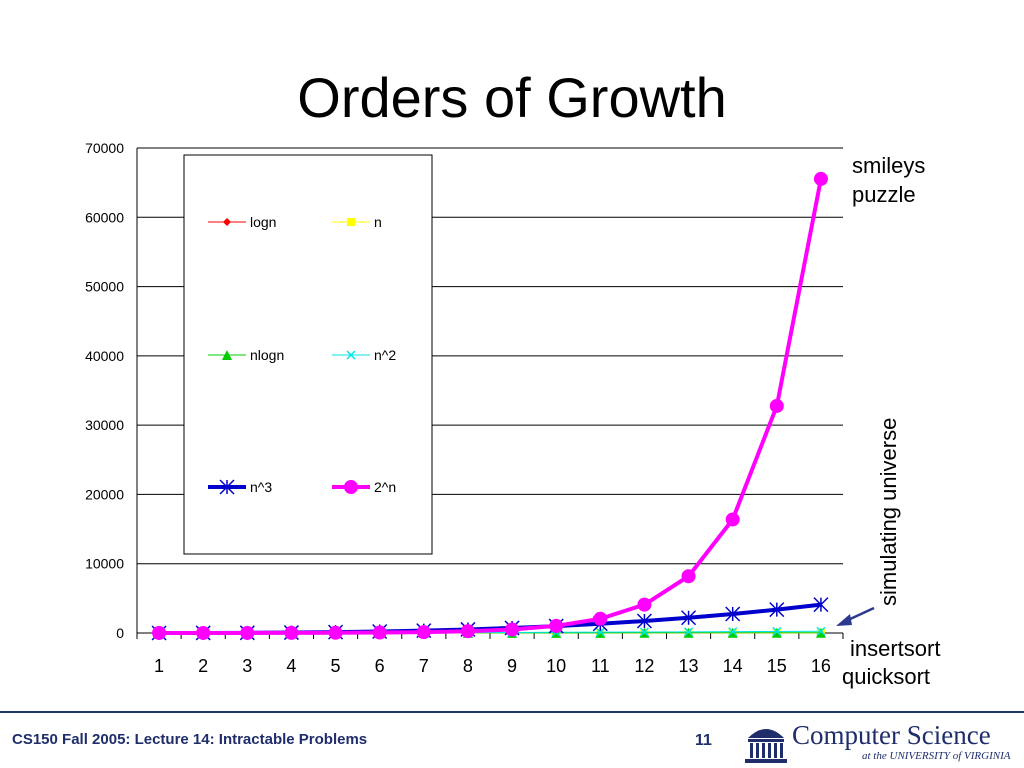 This screenshot has height=768, width=1024. What do you see at coordinates (263, 222) in the screenshot?
I see `legend-label: logn` at bounding box center [263, 222].